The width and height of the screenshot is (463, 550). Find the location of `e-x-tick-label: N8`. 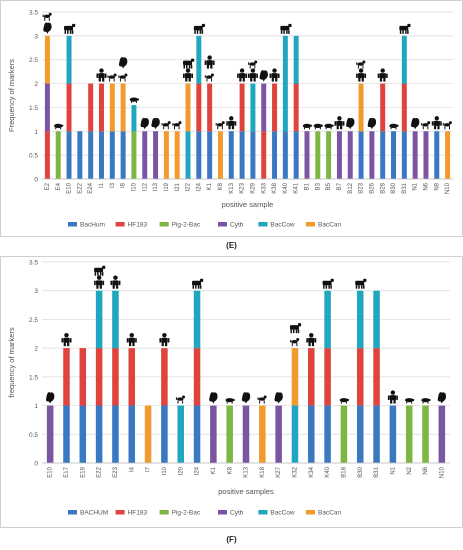

e-x-tick-label: N8 is located at coordinates (437, 186).